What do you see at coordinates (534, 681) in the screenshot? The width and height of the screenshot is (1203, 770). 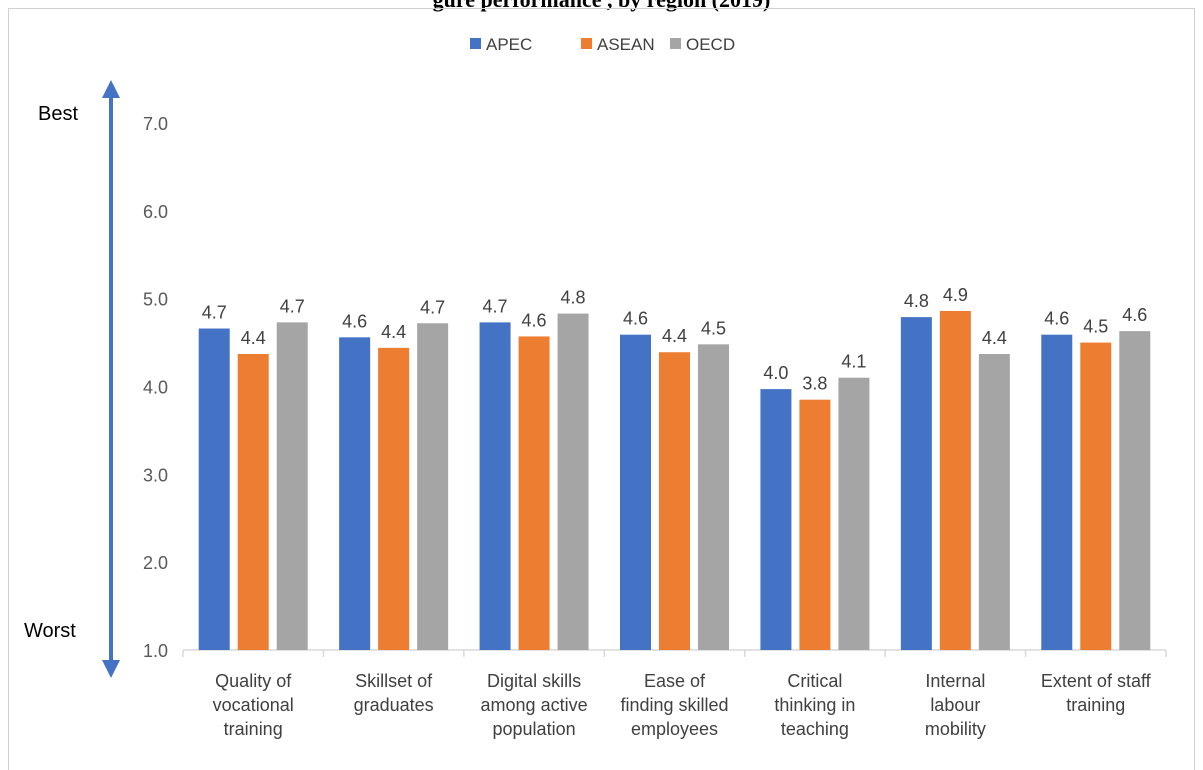 I see `x-category-label-line: Digital skills` at bounding box center [534, 681].